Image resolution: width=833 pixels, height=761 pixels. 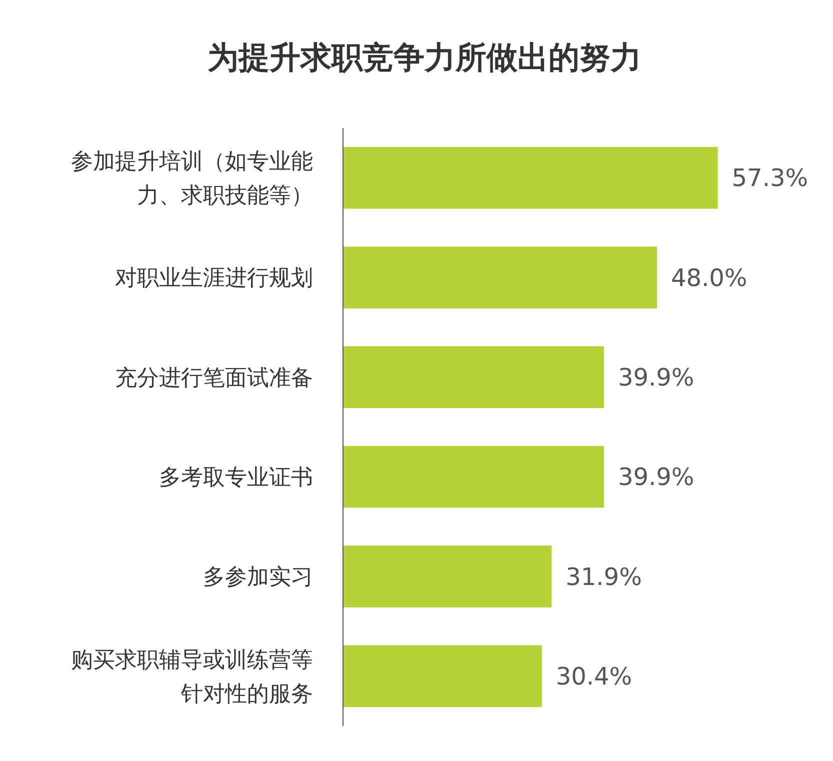 What do you see at coordinates (214, 378) in the screenshot?
I see `y-tick-label: 充分进行笔面试准备` at bounding box center [214, 378].